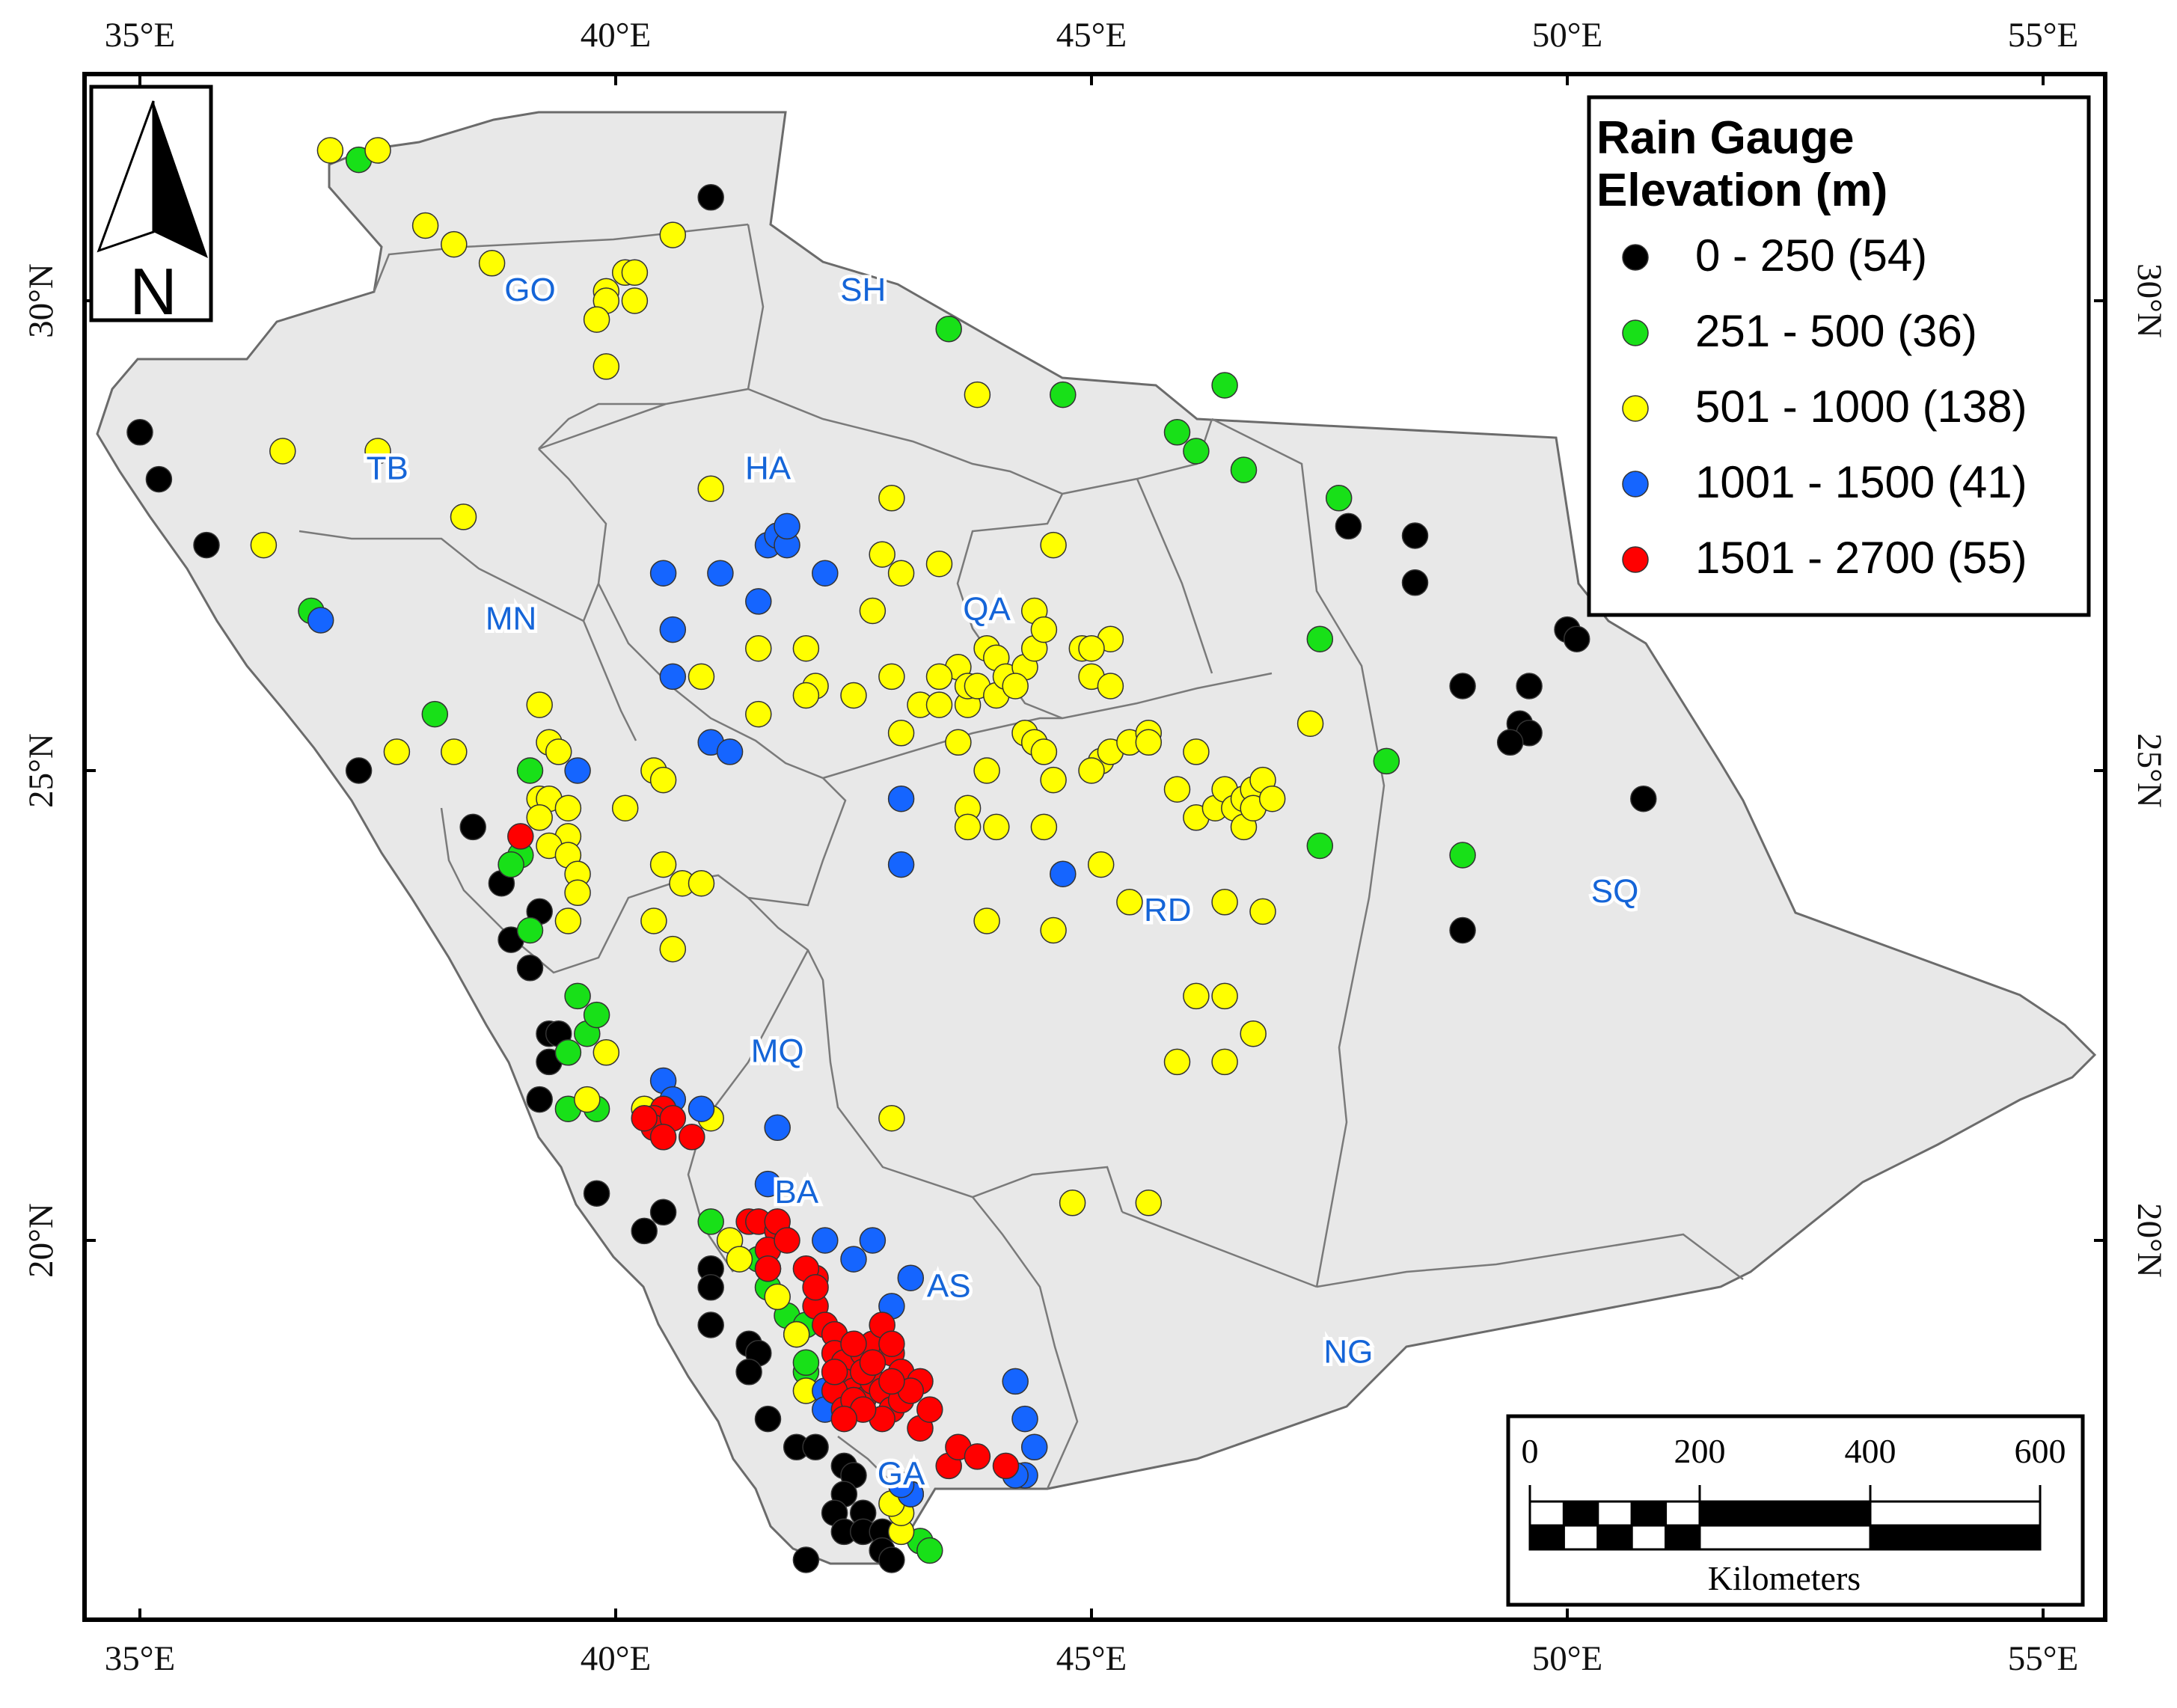 This screenshot has width=2177, height=1708. I want to click on region-label-as: AS, so click(949, 1285).